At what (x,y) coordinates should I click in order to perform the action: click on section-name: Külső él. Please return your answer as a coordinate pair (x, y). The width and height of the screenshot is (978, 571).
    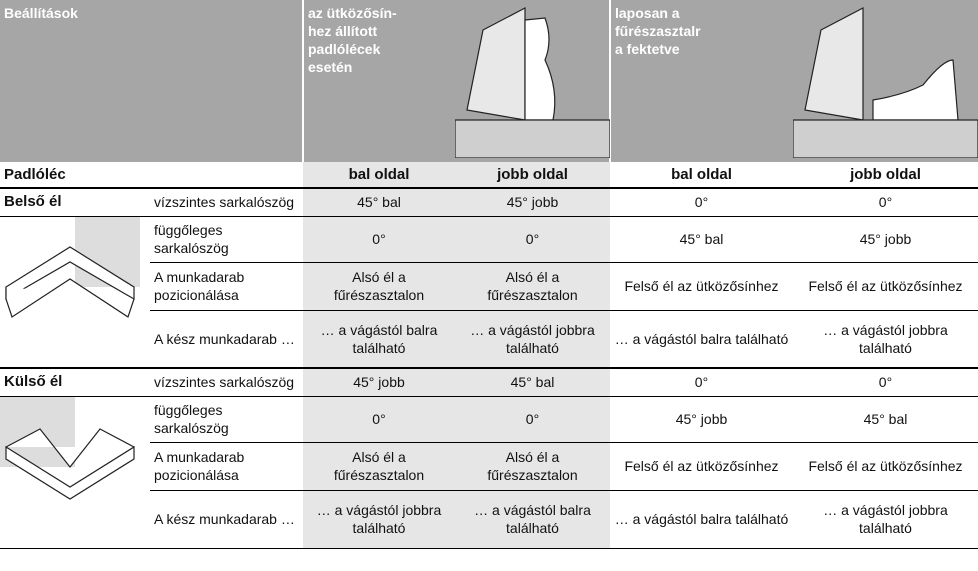
    Looking at the image, I should click on (75, 382).